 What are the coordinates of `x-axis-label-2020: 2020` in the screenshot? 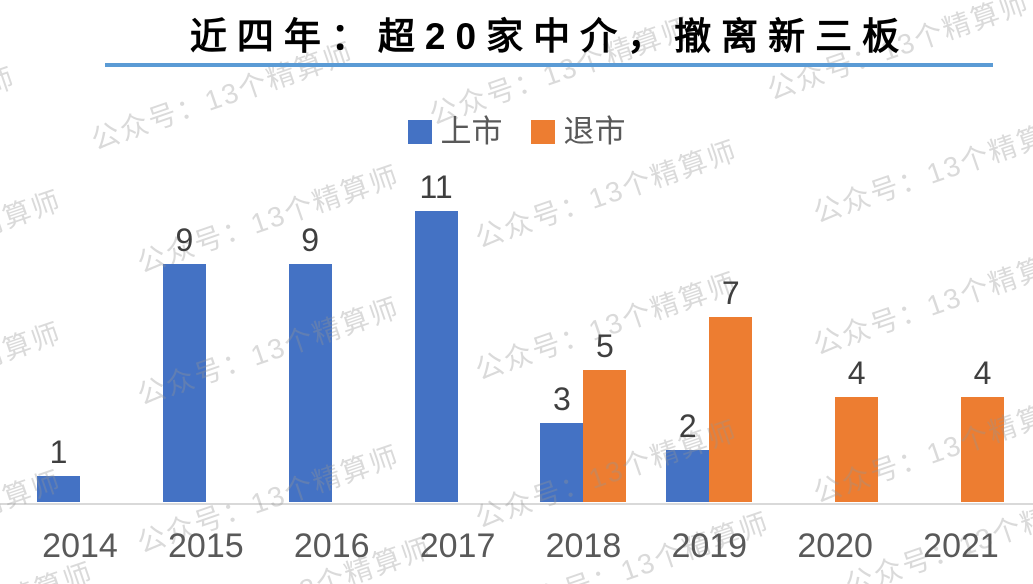 It's located at (835, 546).